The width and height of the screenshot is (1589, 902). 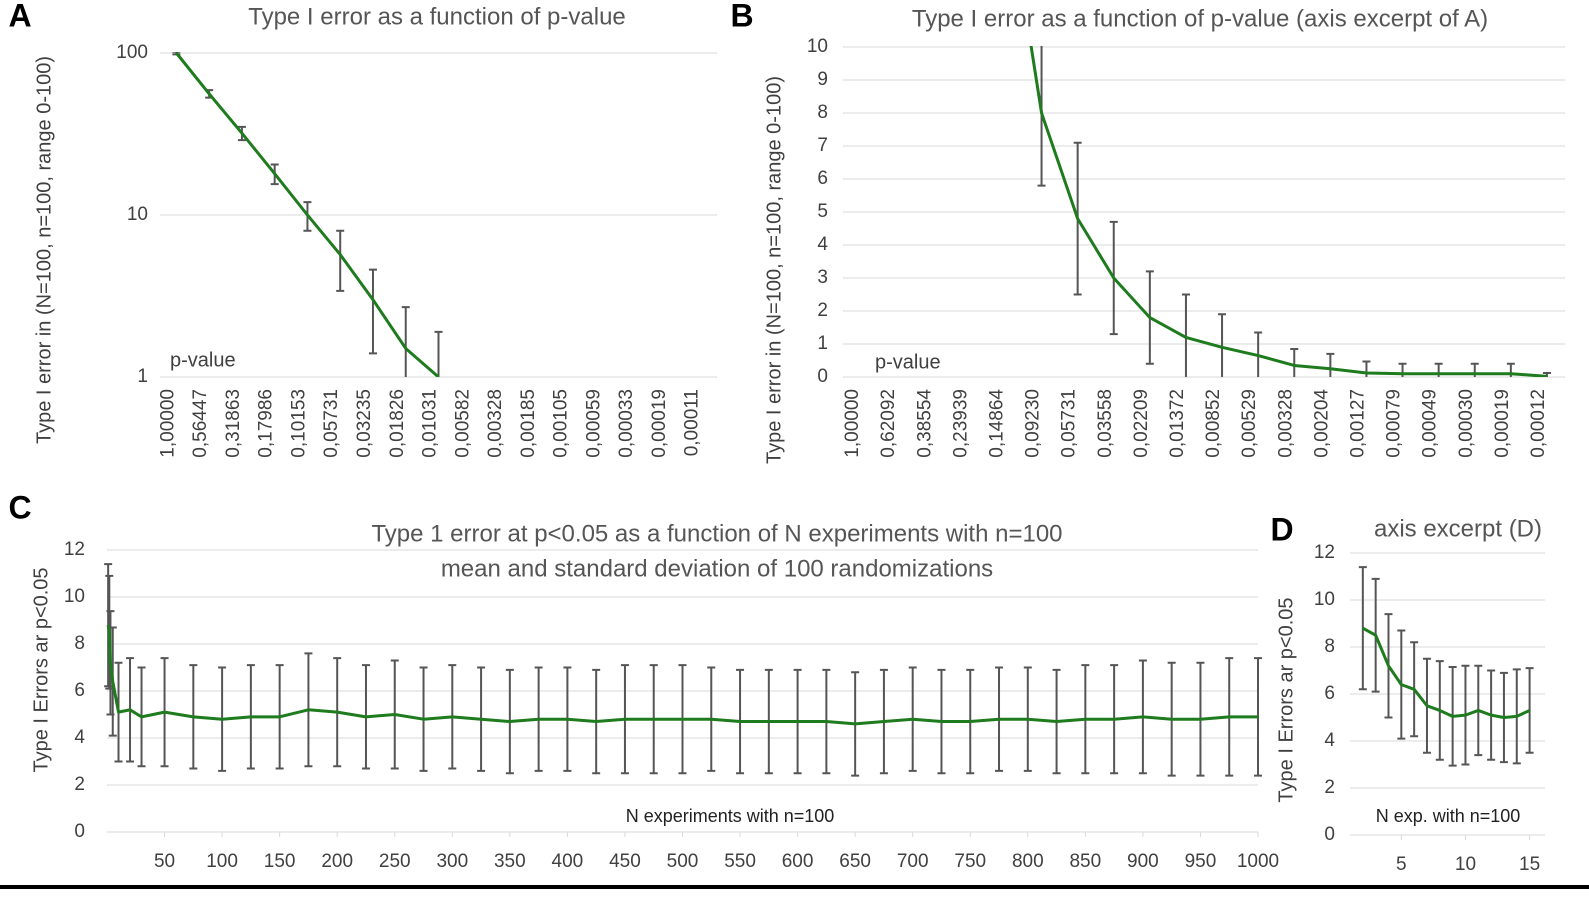 What do you see at coordinates (1466, 423) in the screenshot?
I see `x-tick-label: 0,00030` at bounding box center [1466, 423].